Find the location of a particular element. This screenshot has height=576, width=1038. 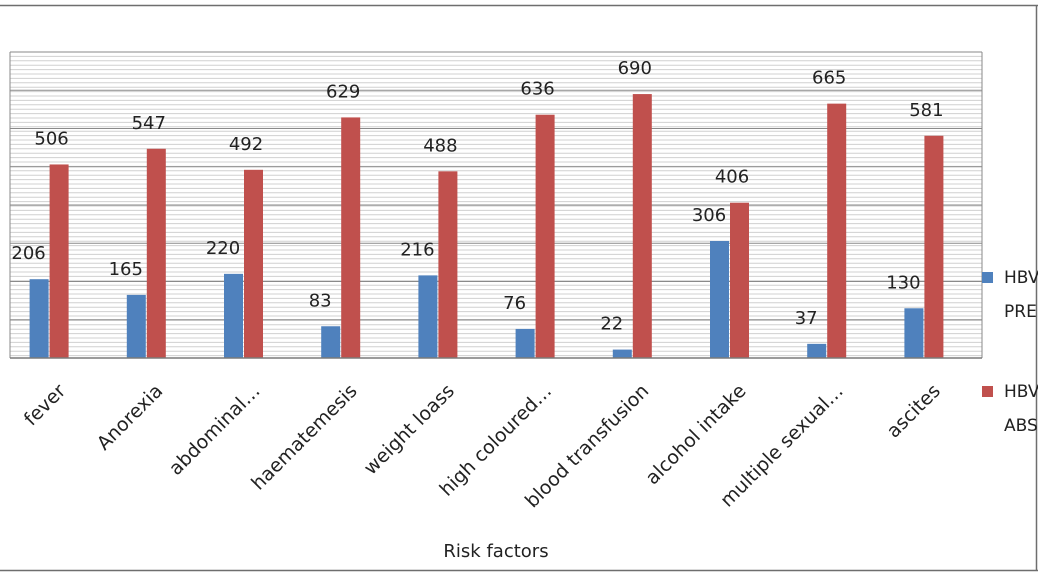

data-label-present: 216 is located at coordinates (417, 249).